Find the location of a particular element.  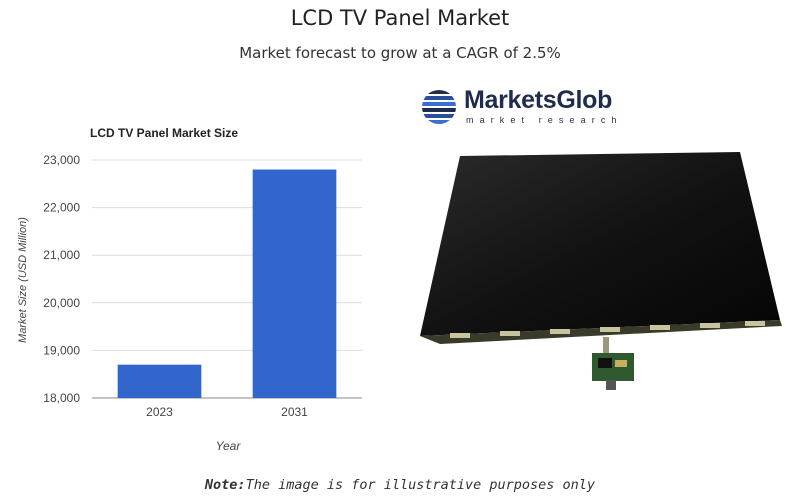

y-tick-label: 23,000 is located at coordinates (61, 160).